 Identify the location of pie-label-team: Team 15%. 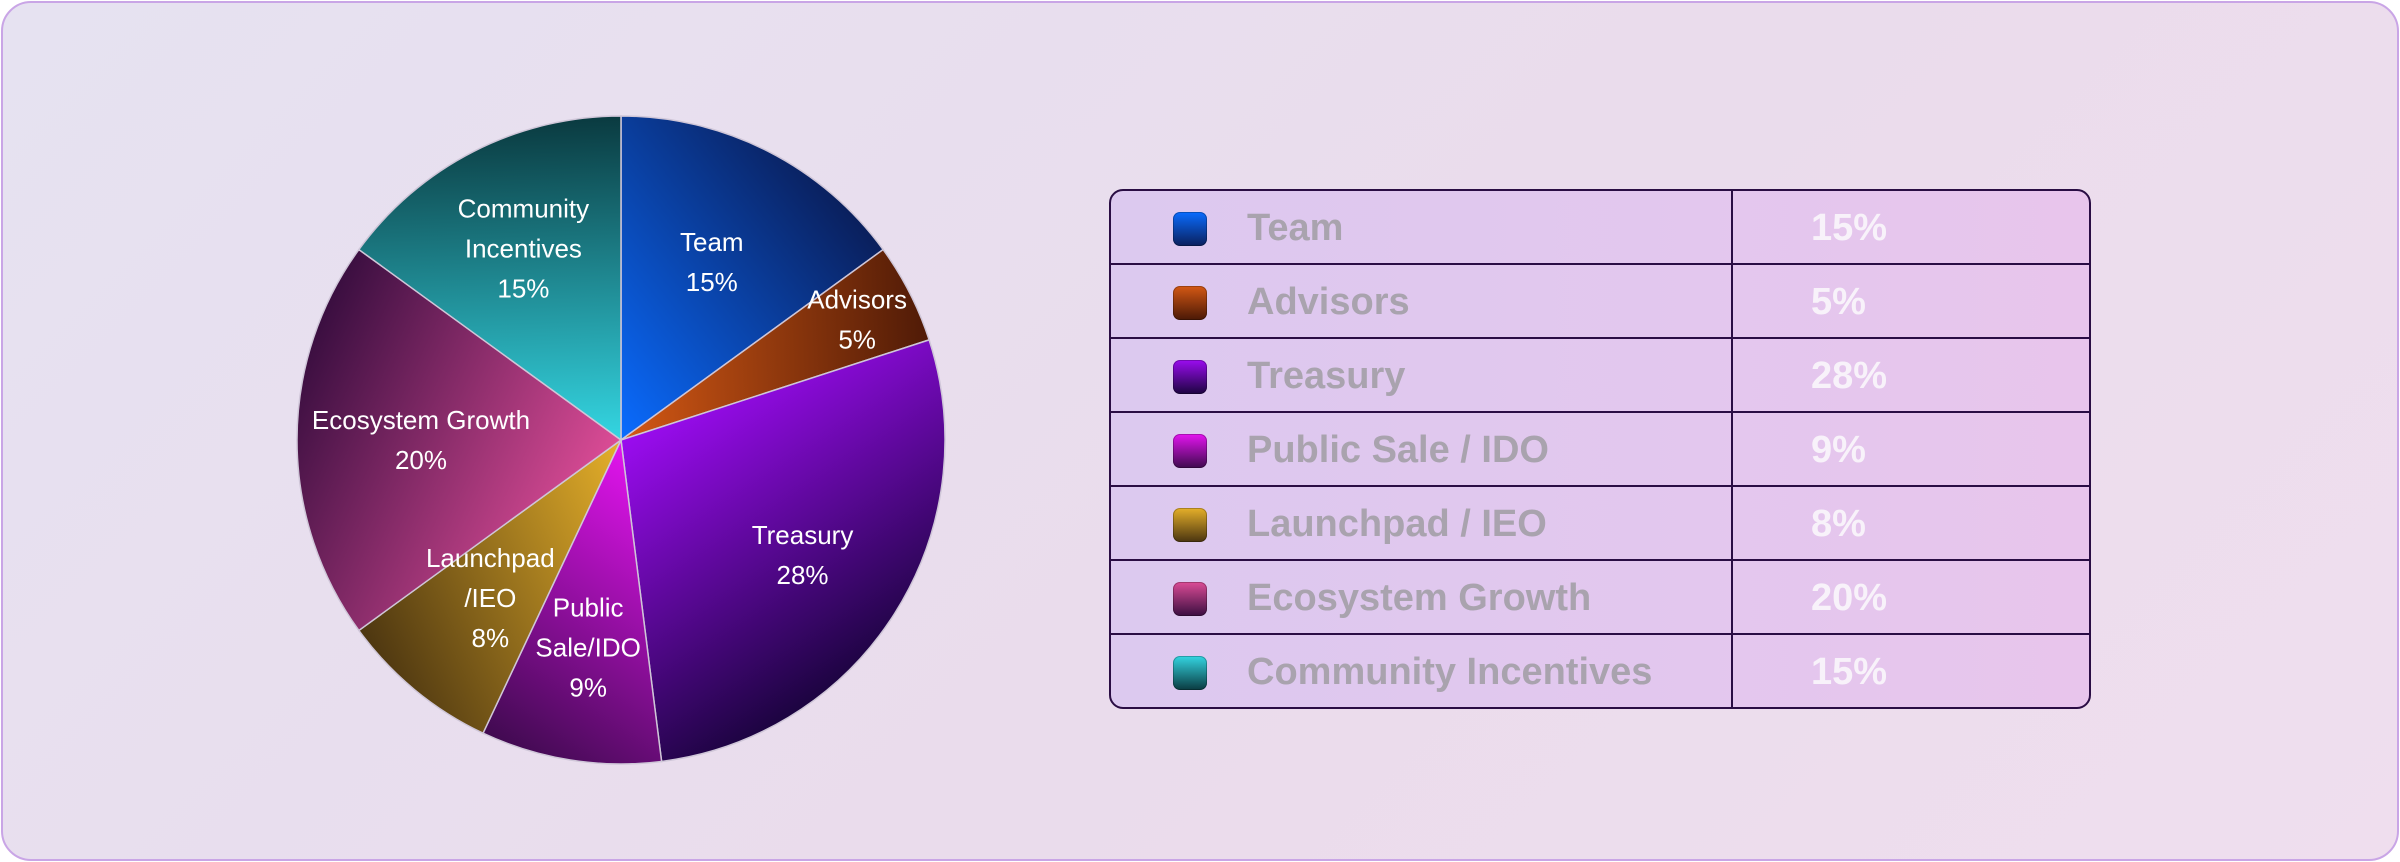
(712, 262).